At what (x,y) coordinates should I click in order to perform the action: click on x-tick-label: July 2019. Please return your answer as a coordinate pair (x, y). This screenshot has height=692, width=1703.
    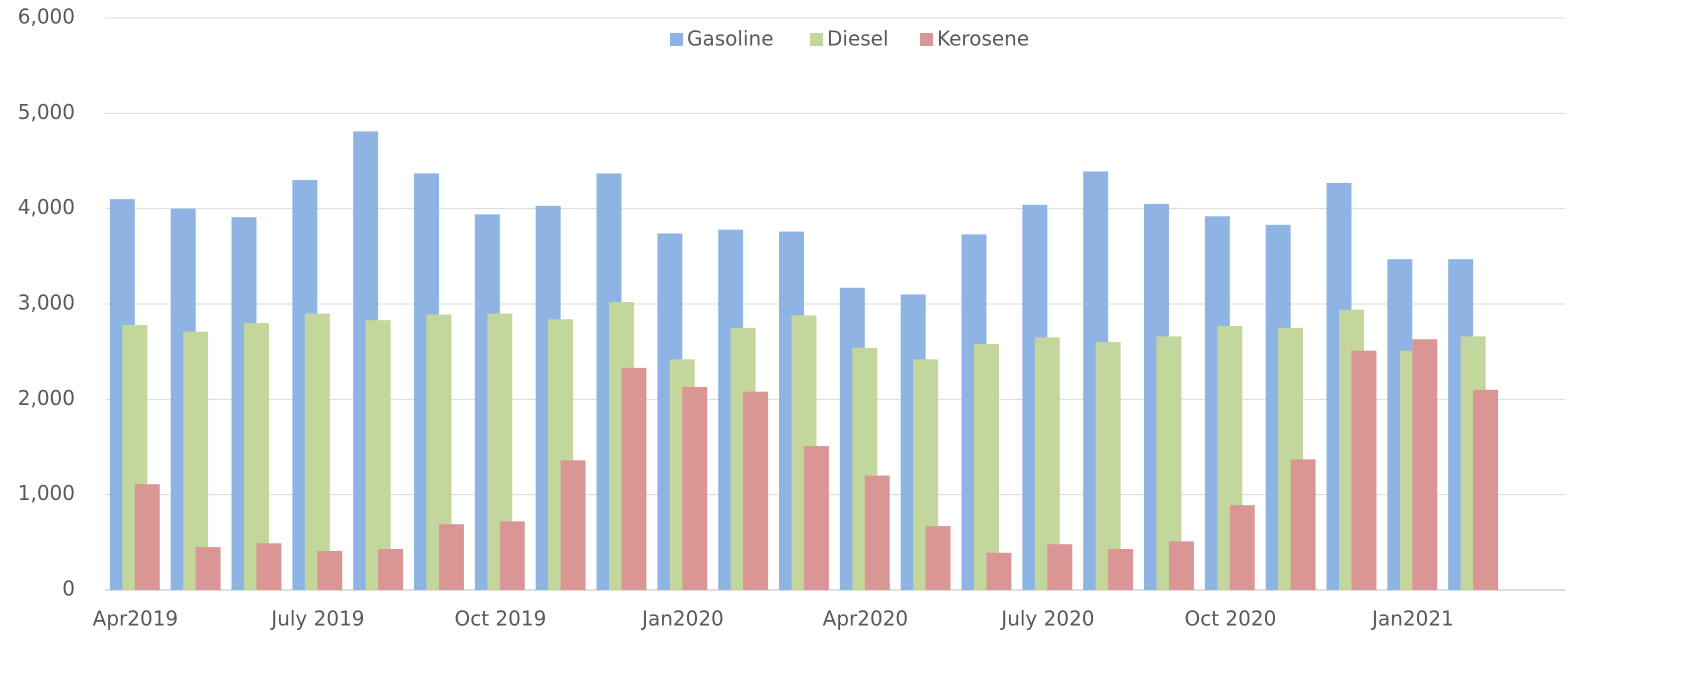
    Looking at the image, I should click on (316, 619).